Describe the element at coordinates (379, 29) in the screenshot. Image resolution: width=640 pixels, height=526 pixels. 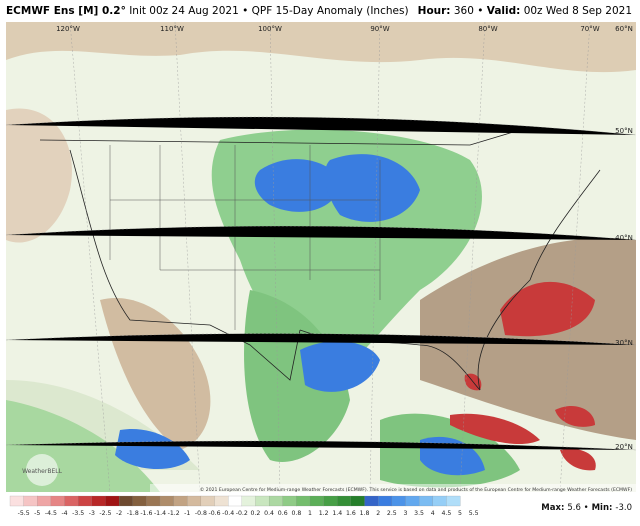
I see `longitude-label: 90°W` at that location.